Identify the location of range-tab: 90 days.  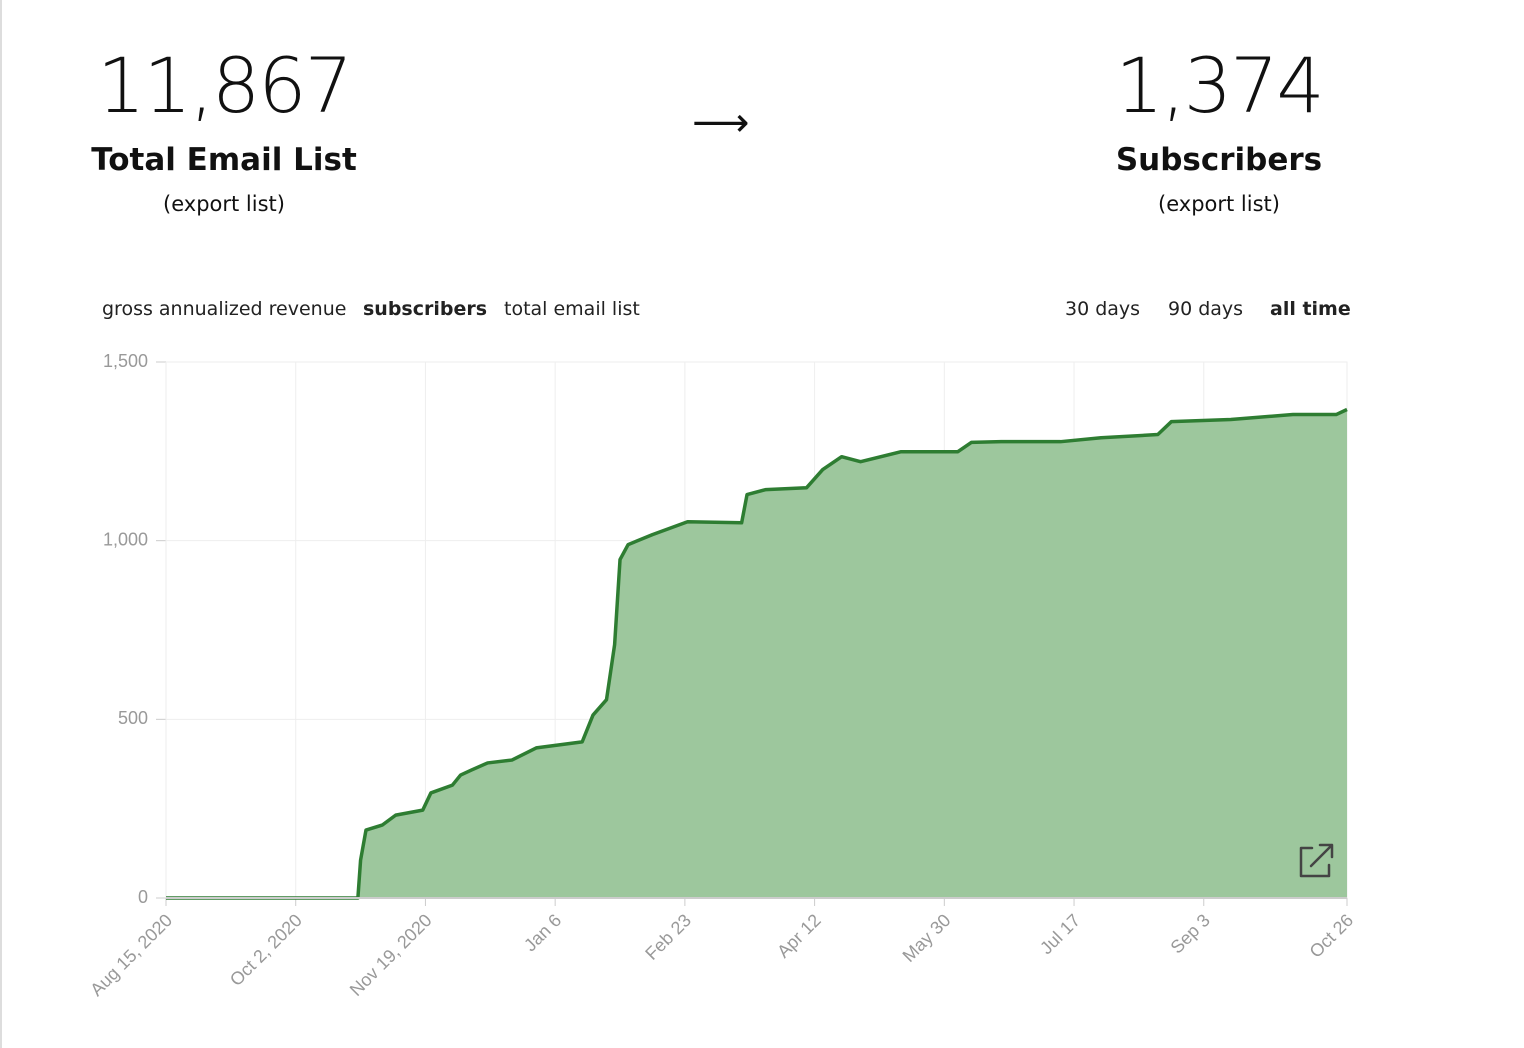
(1206, 309).